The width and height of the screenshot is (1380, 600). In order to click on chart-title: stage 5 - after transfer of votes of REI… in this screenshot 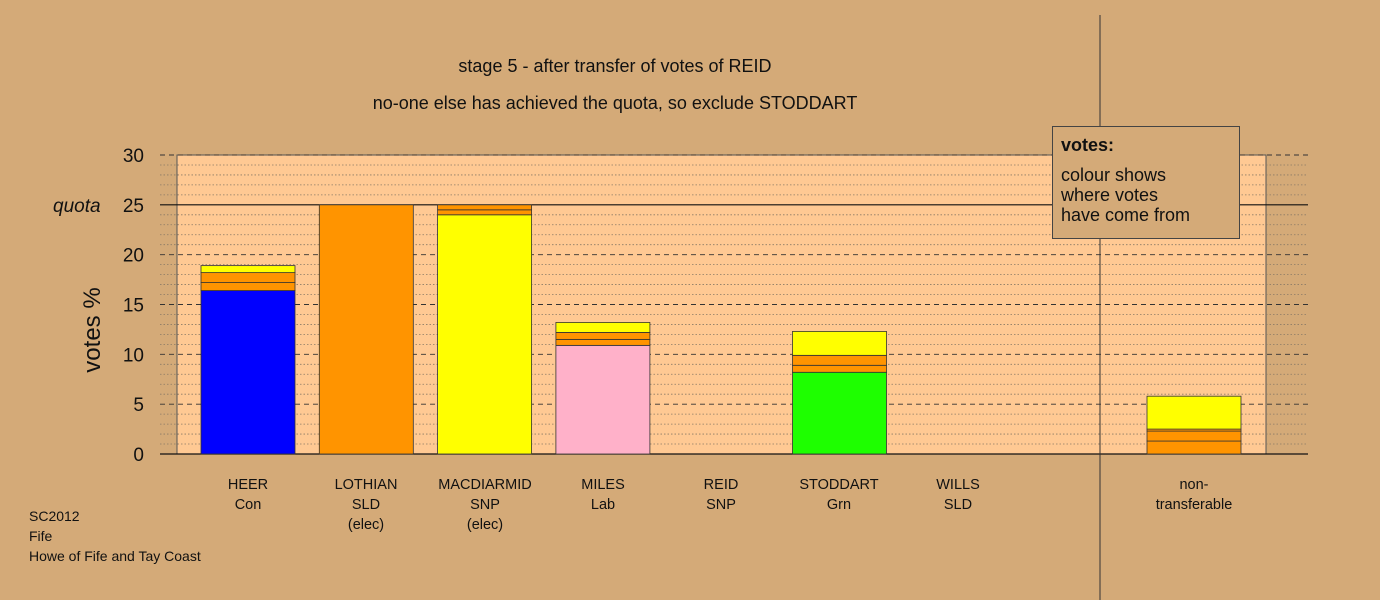, I will do `click(615, 66)`.